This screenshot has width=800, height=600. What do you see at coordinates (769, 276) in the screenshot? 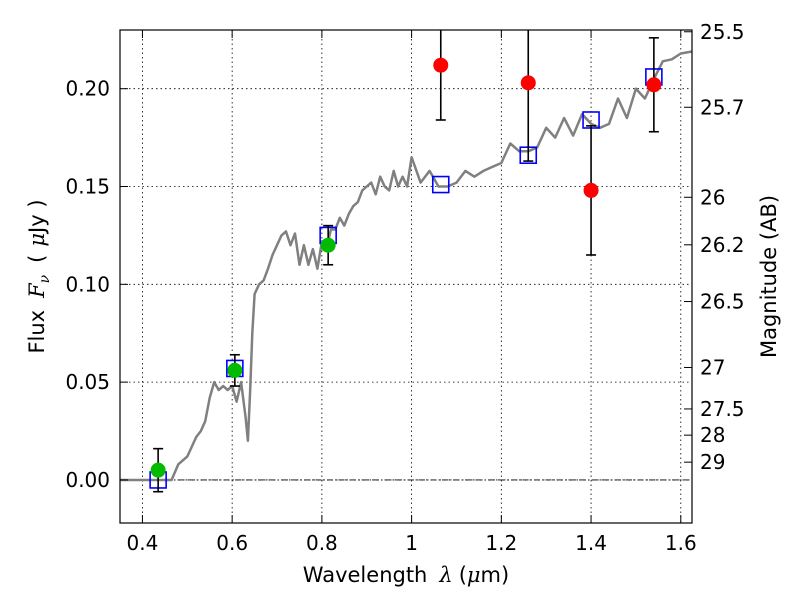
I see `secondary-y-axis-label: Magnitude (AB)` at bounding box center [769, 276].